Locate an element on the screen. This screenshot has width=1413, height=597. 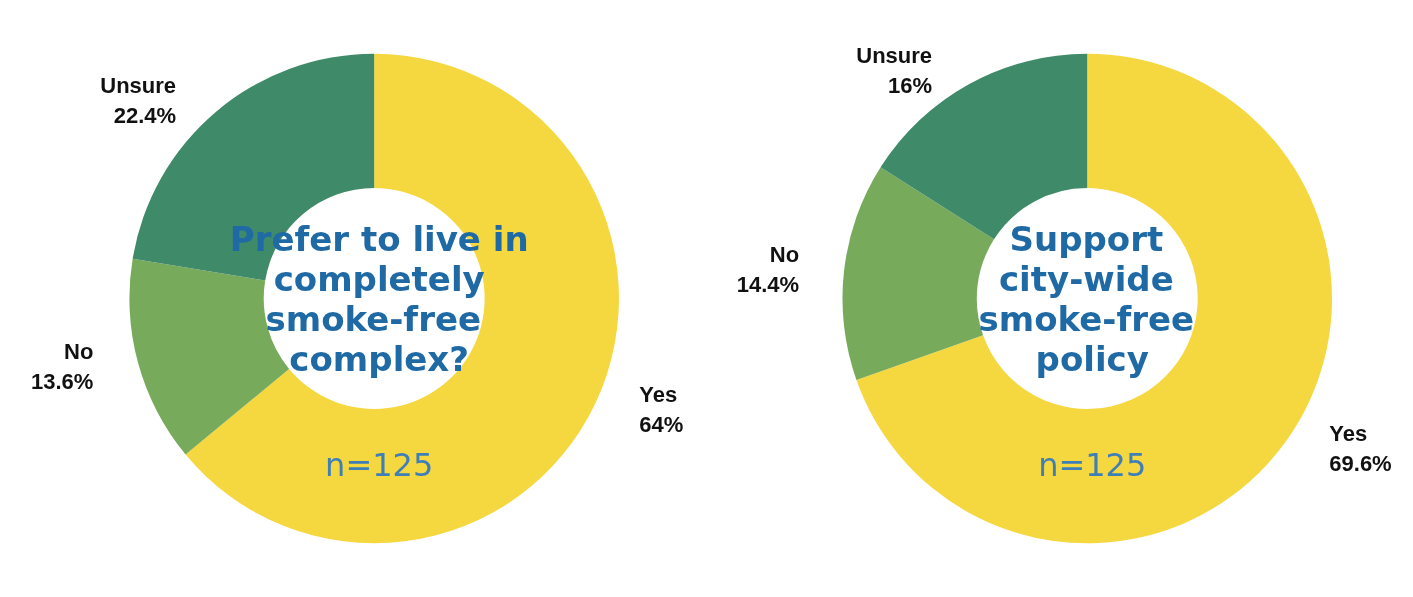
data-label: 64% is located at coordinates (661, 424).